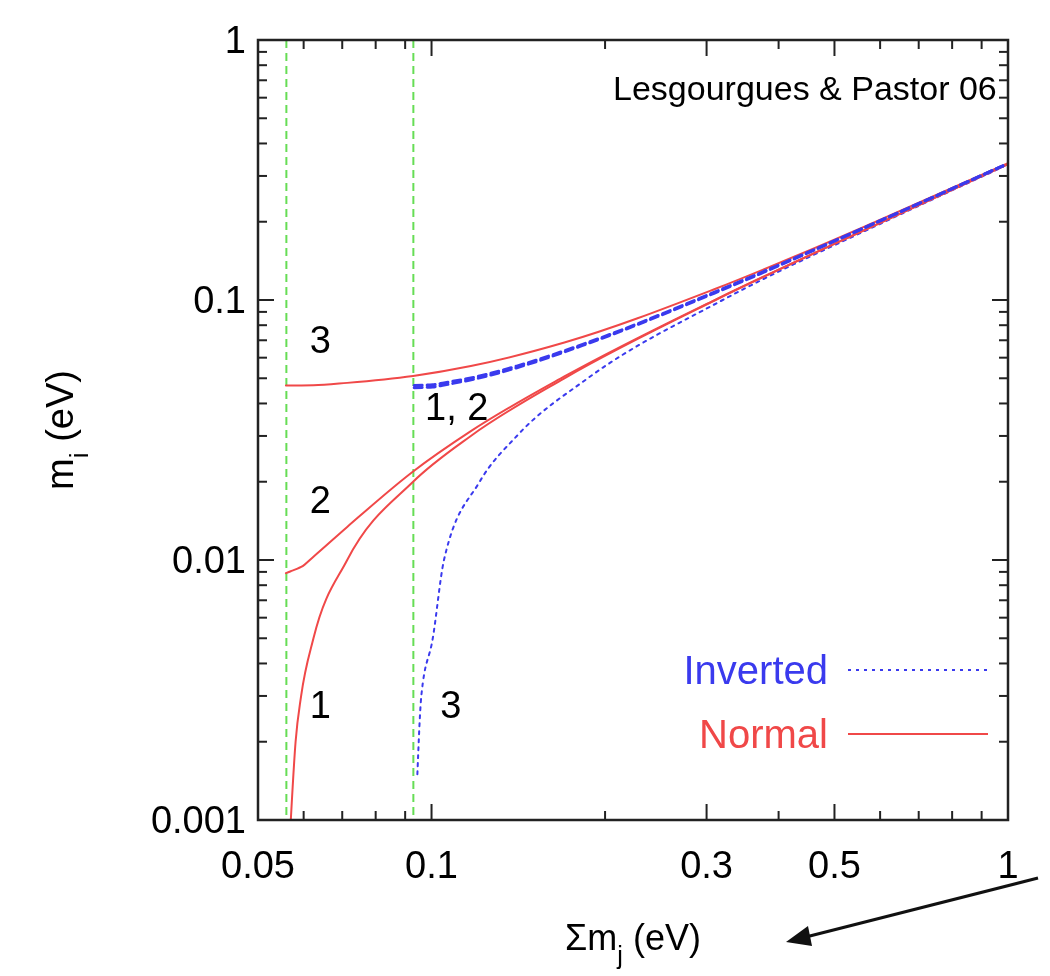 This screenshot has width=1050, height=976. Describe the element at coordinates (755, 670) in the screenshot. I see `legend-label: Inverted` at that location.